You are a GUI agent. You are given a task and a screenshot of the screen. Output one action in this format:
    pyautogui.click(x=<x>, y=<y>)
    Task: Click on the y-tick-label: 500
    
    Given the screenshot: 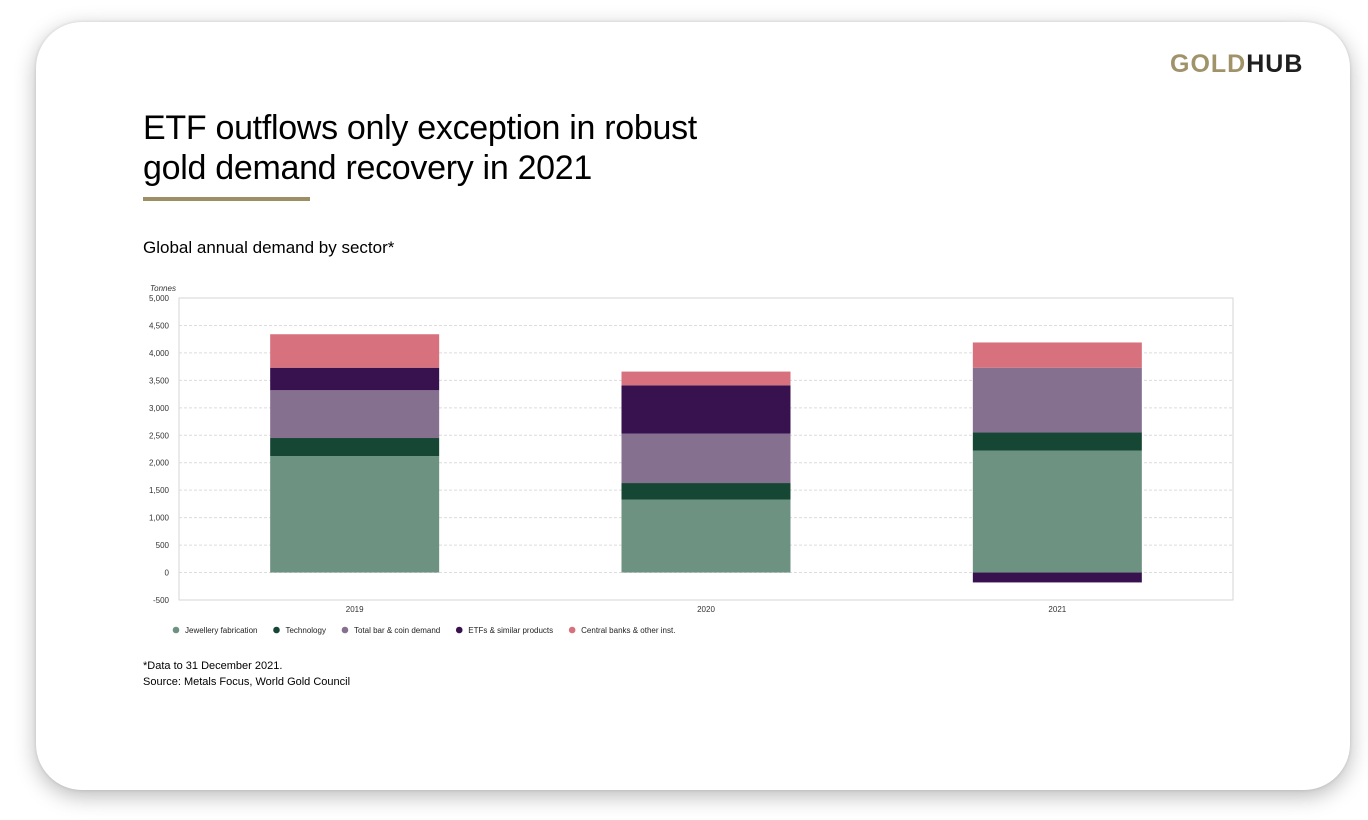 What is the action you would take?
    pyautogui.click(x=163, y=545)
    